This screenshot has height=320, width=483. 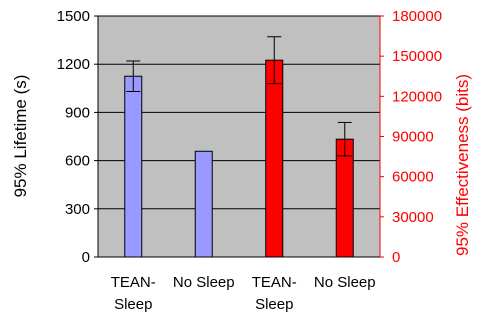 What do you see at coordinates (77, 161) in the screenshot?
I see `left-tick-label: 600` at bounding box center [77, 161].